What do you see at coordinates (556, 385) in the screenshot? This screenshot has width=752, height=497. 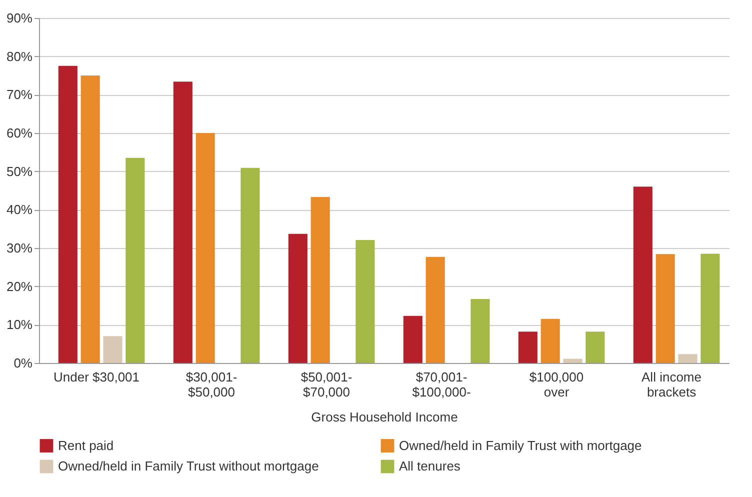 I see `x-tick-label: $100,000 over` at bounding box center [556, 385].